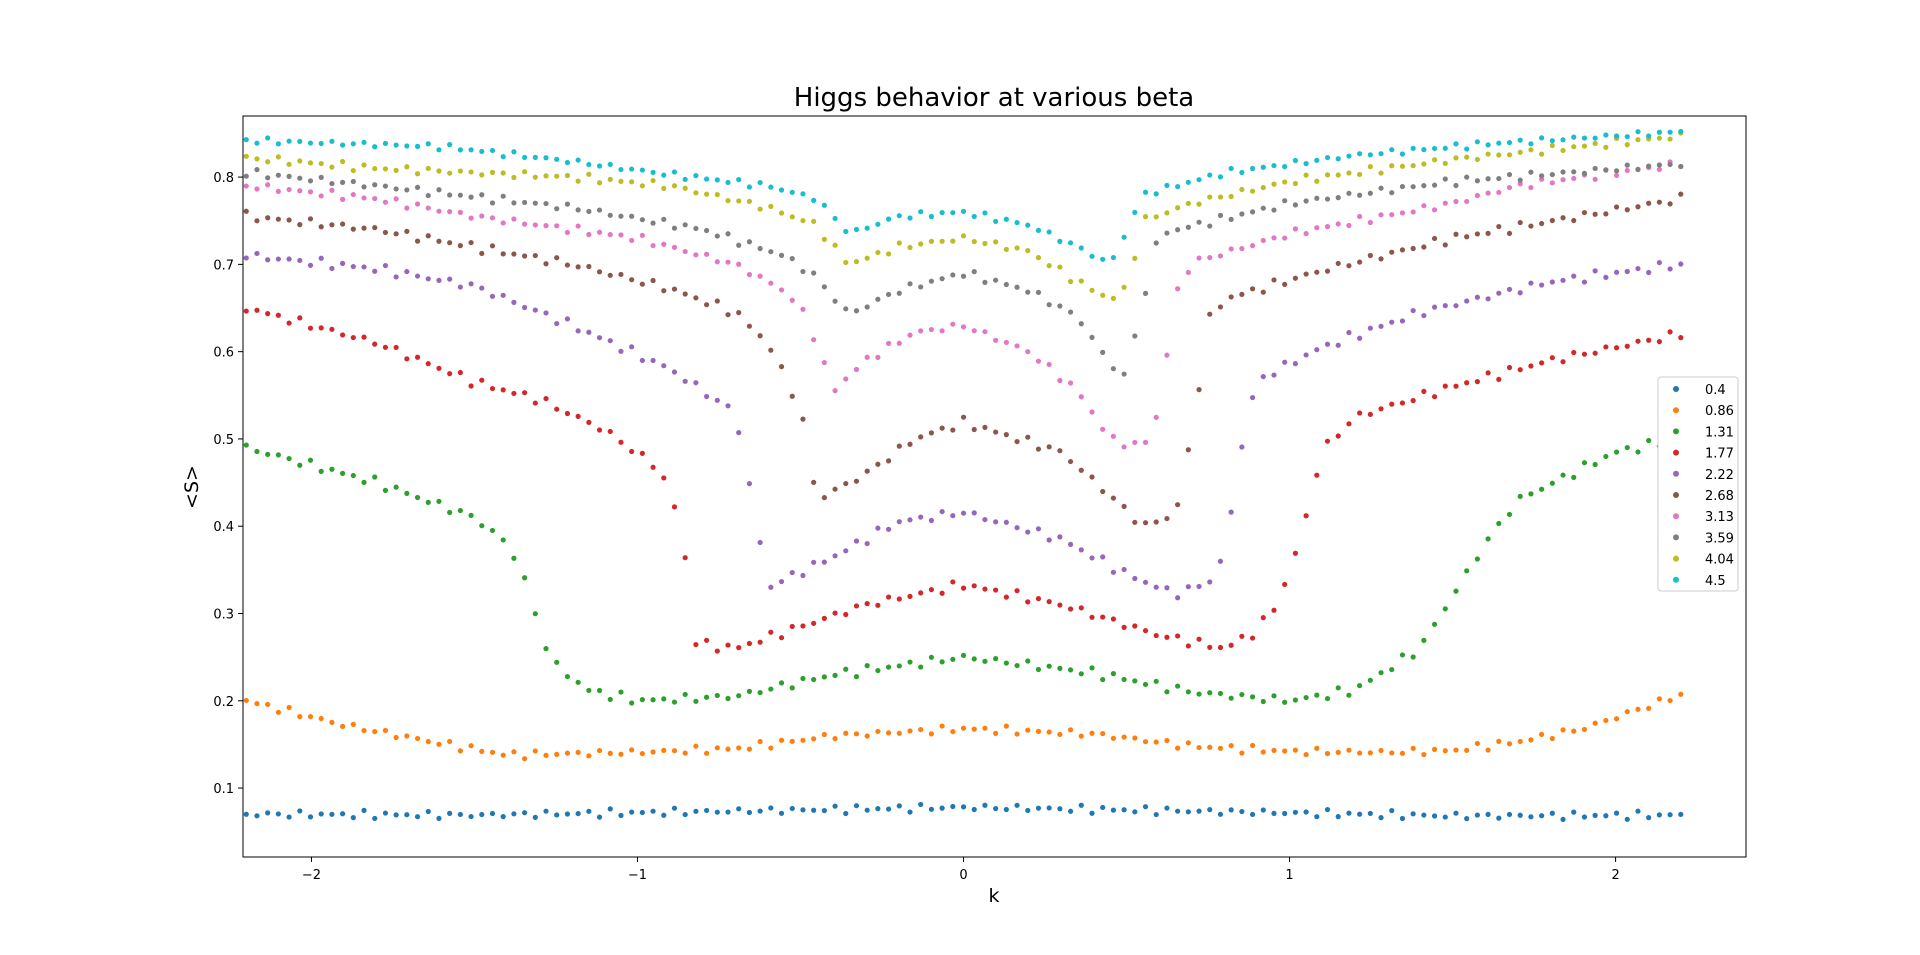 This screenshot has width=1920, height=955. Describe the element at coordinates (1719, 560) in the screenshot. I see `legend-label: 4.04` at that location.